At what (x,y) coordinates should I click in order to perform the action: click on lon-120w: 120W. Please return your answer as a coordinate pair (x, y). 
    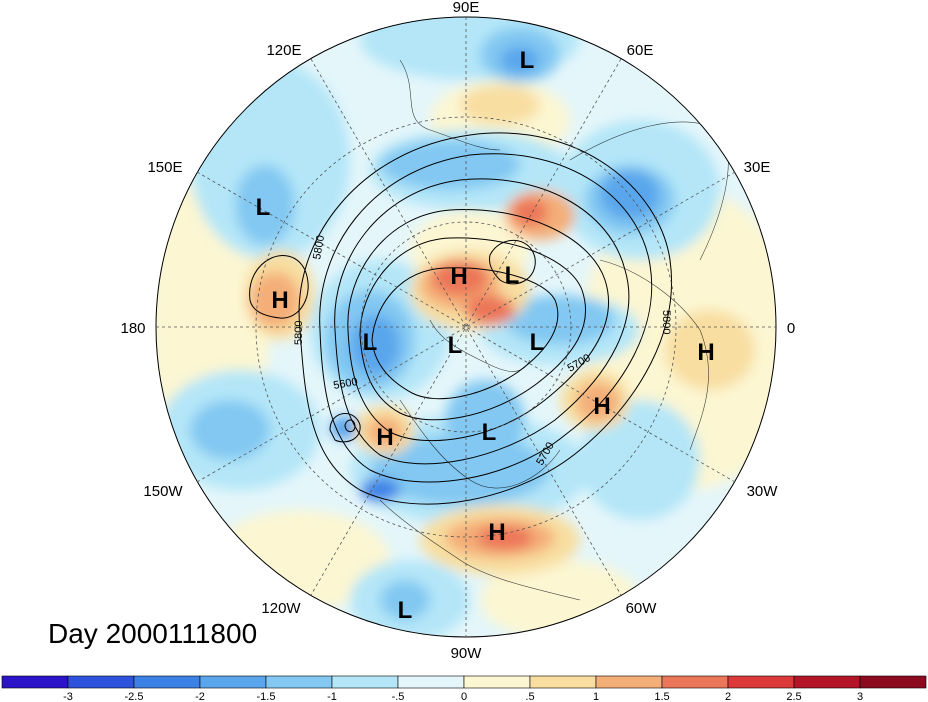
    Looking at the image, I should click on (281, 608).